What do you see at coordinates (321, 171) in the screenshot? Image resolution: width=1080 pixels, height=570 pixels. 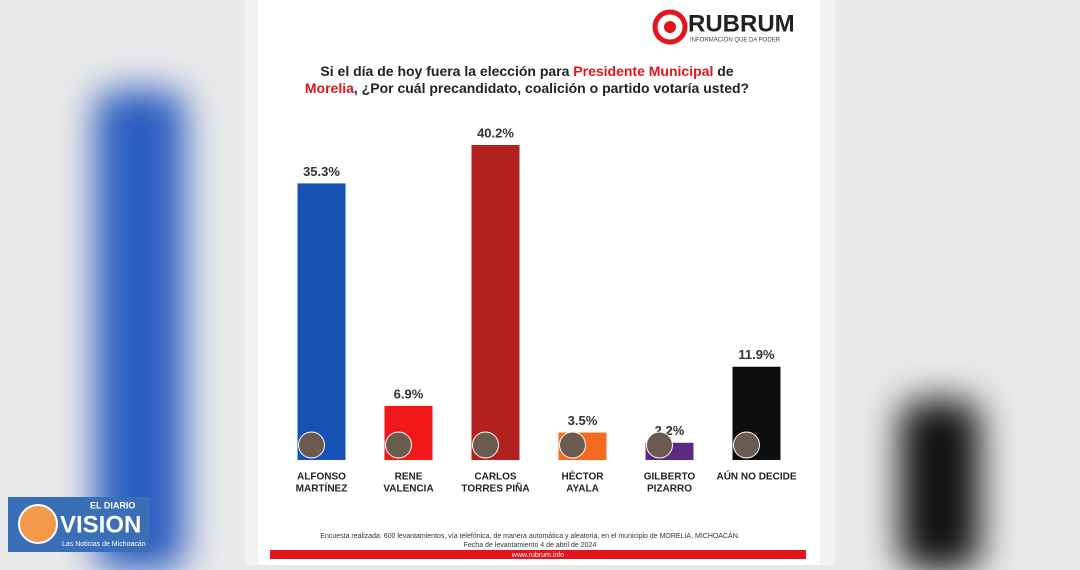 I see `value-label: 35.3%` at bounding box center [321, 171].